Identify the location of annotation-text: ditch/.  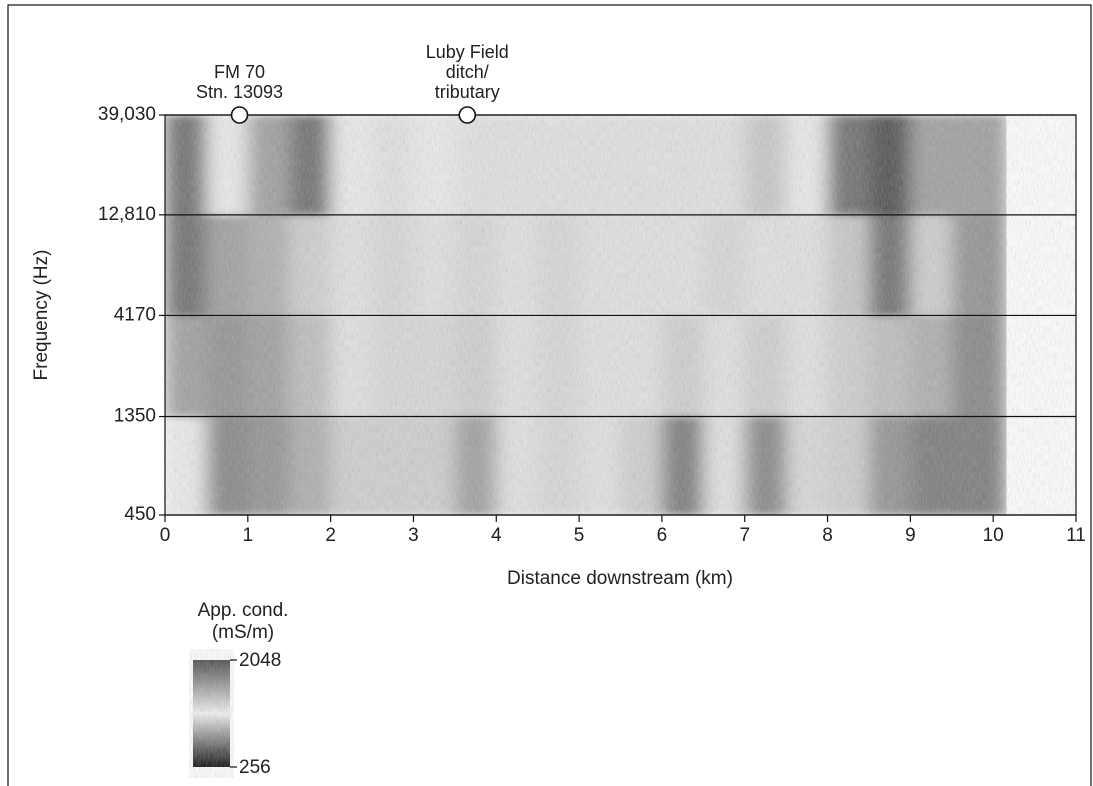
(467, 72).